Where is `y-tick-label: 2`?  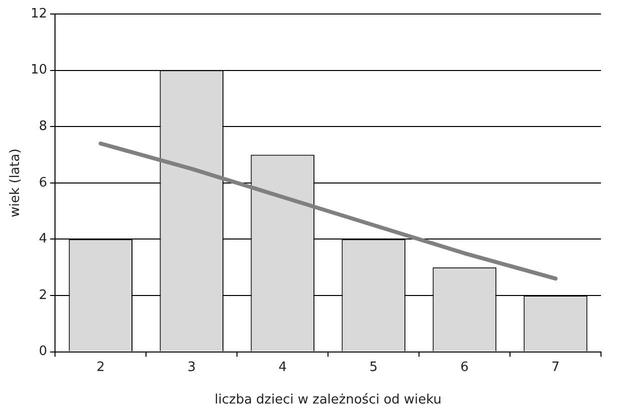 y-tick-label: 2 is located at coordinates (43, 295).